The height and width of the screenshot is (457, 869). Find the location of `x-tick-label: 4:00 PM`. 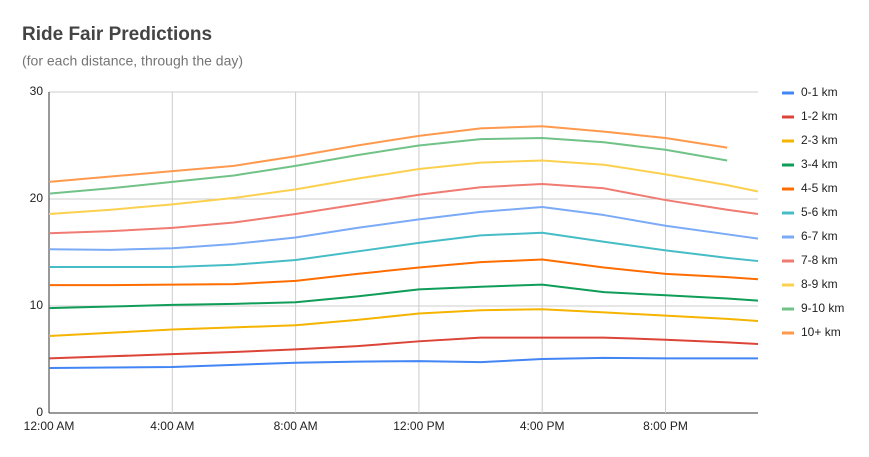

x-tick-label: 4:00 PM is located at coordinates (542, 426).